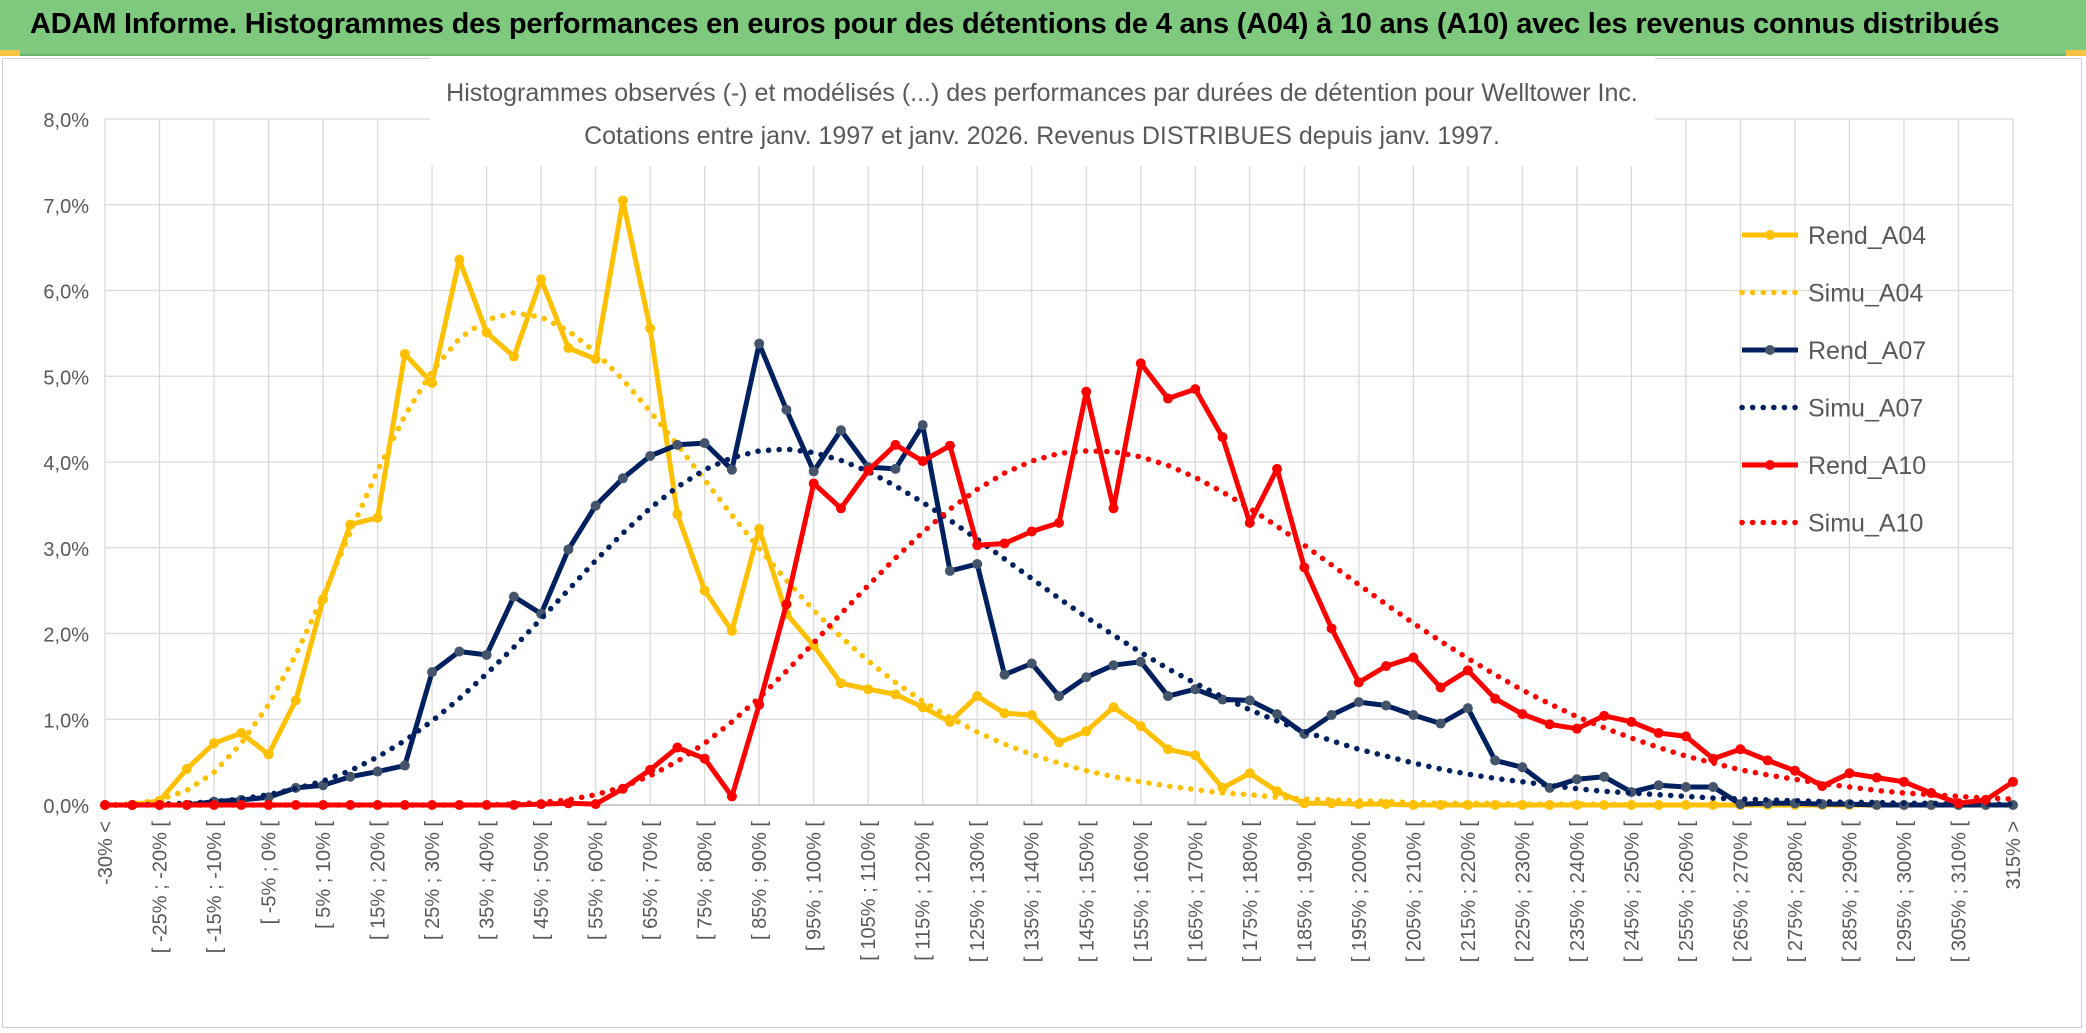 The width and height of the screenshot is (2086, 1033). I want to click on y-tick-label: 6,0%, so click(66, 293).